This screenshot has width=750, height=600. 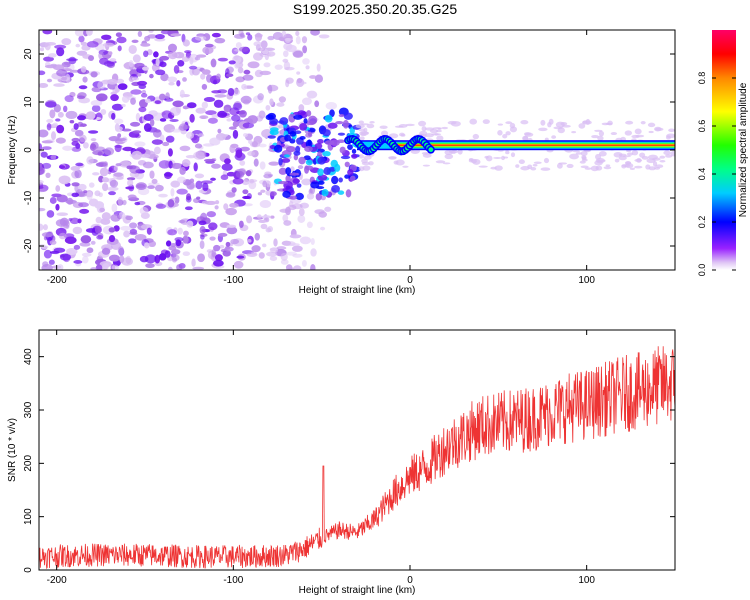 What do you see at coordinates (410, 580) in the screenshot?
I see `snr-x-tick-label: 0` at bounding box center [410, 580].